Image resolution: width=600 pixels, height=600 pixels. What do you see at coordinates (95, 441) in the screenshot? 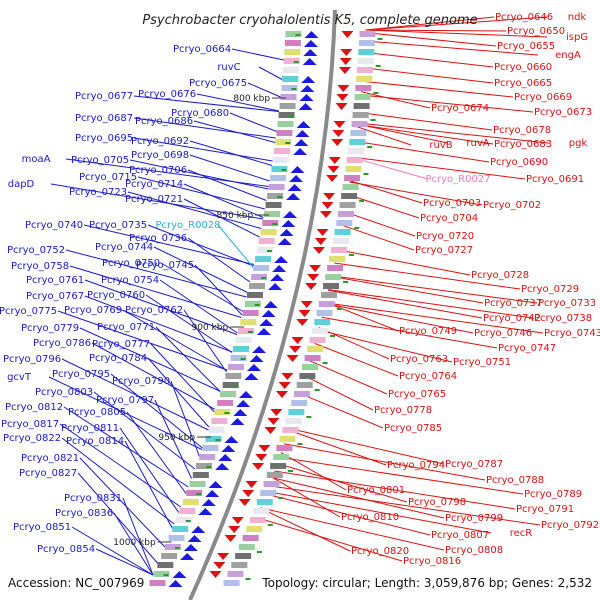
I see `gene-label-left: Pcryo_0814` at bounding box center [95, 441].